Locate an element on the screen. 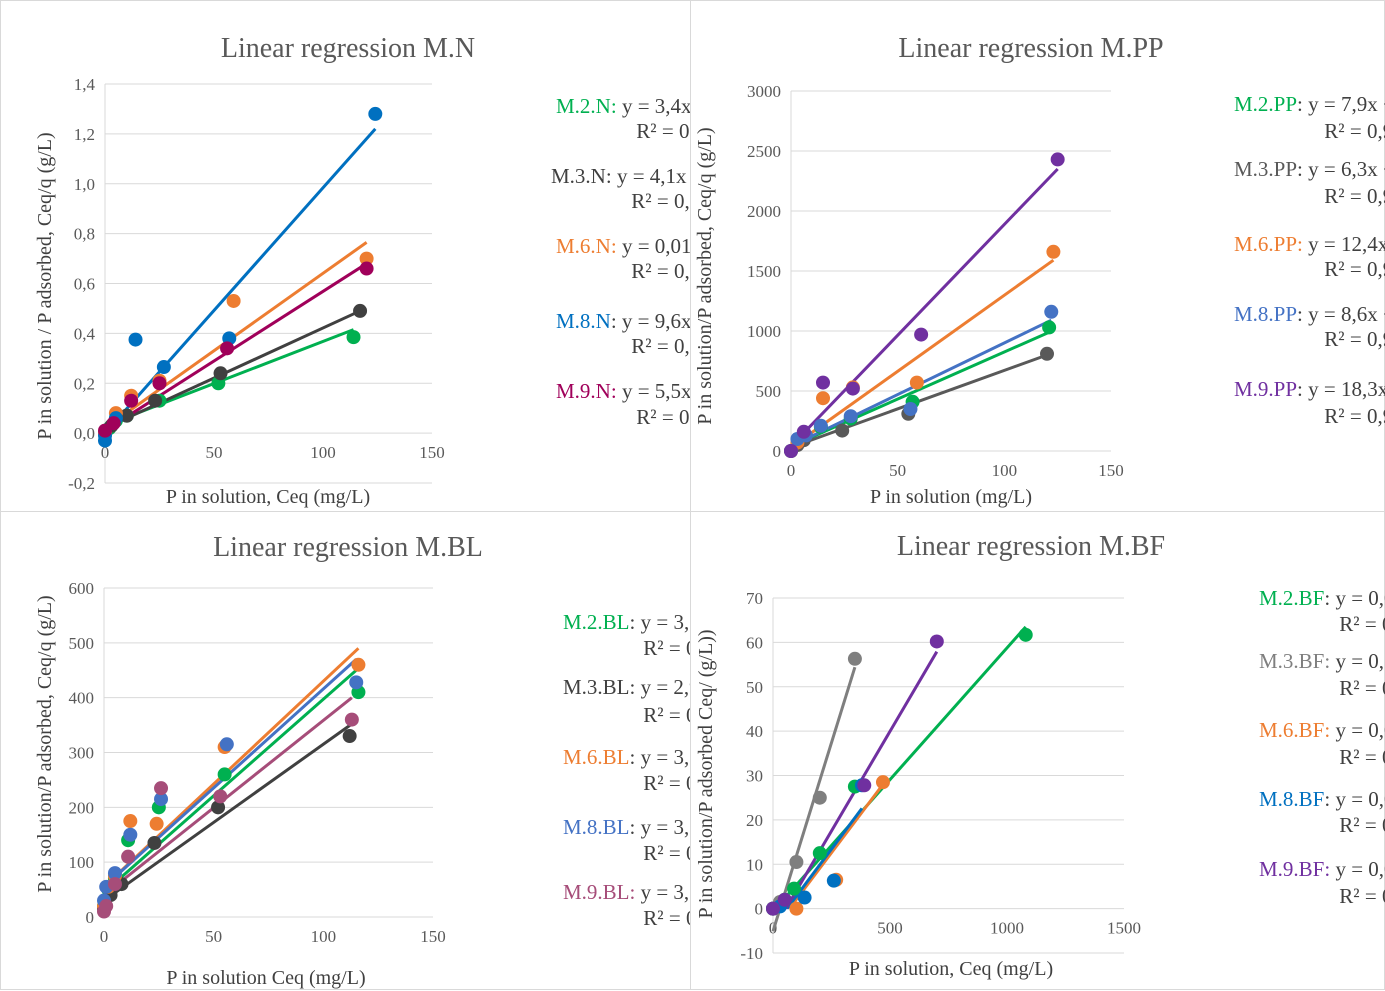  equation-label: M.3.BF: y = 0,17x - 5,1 is located at coordinates (1322, 661).